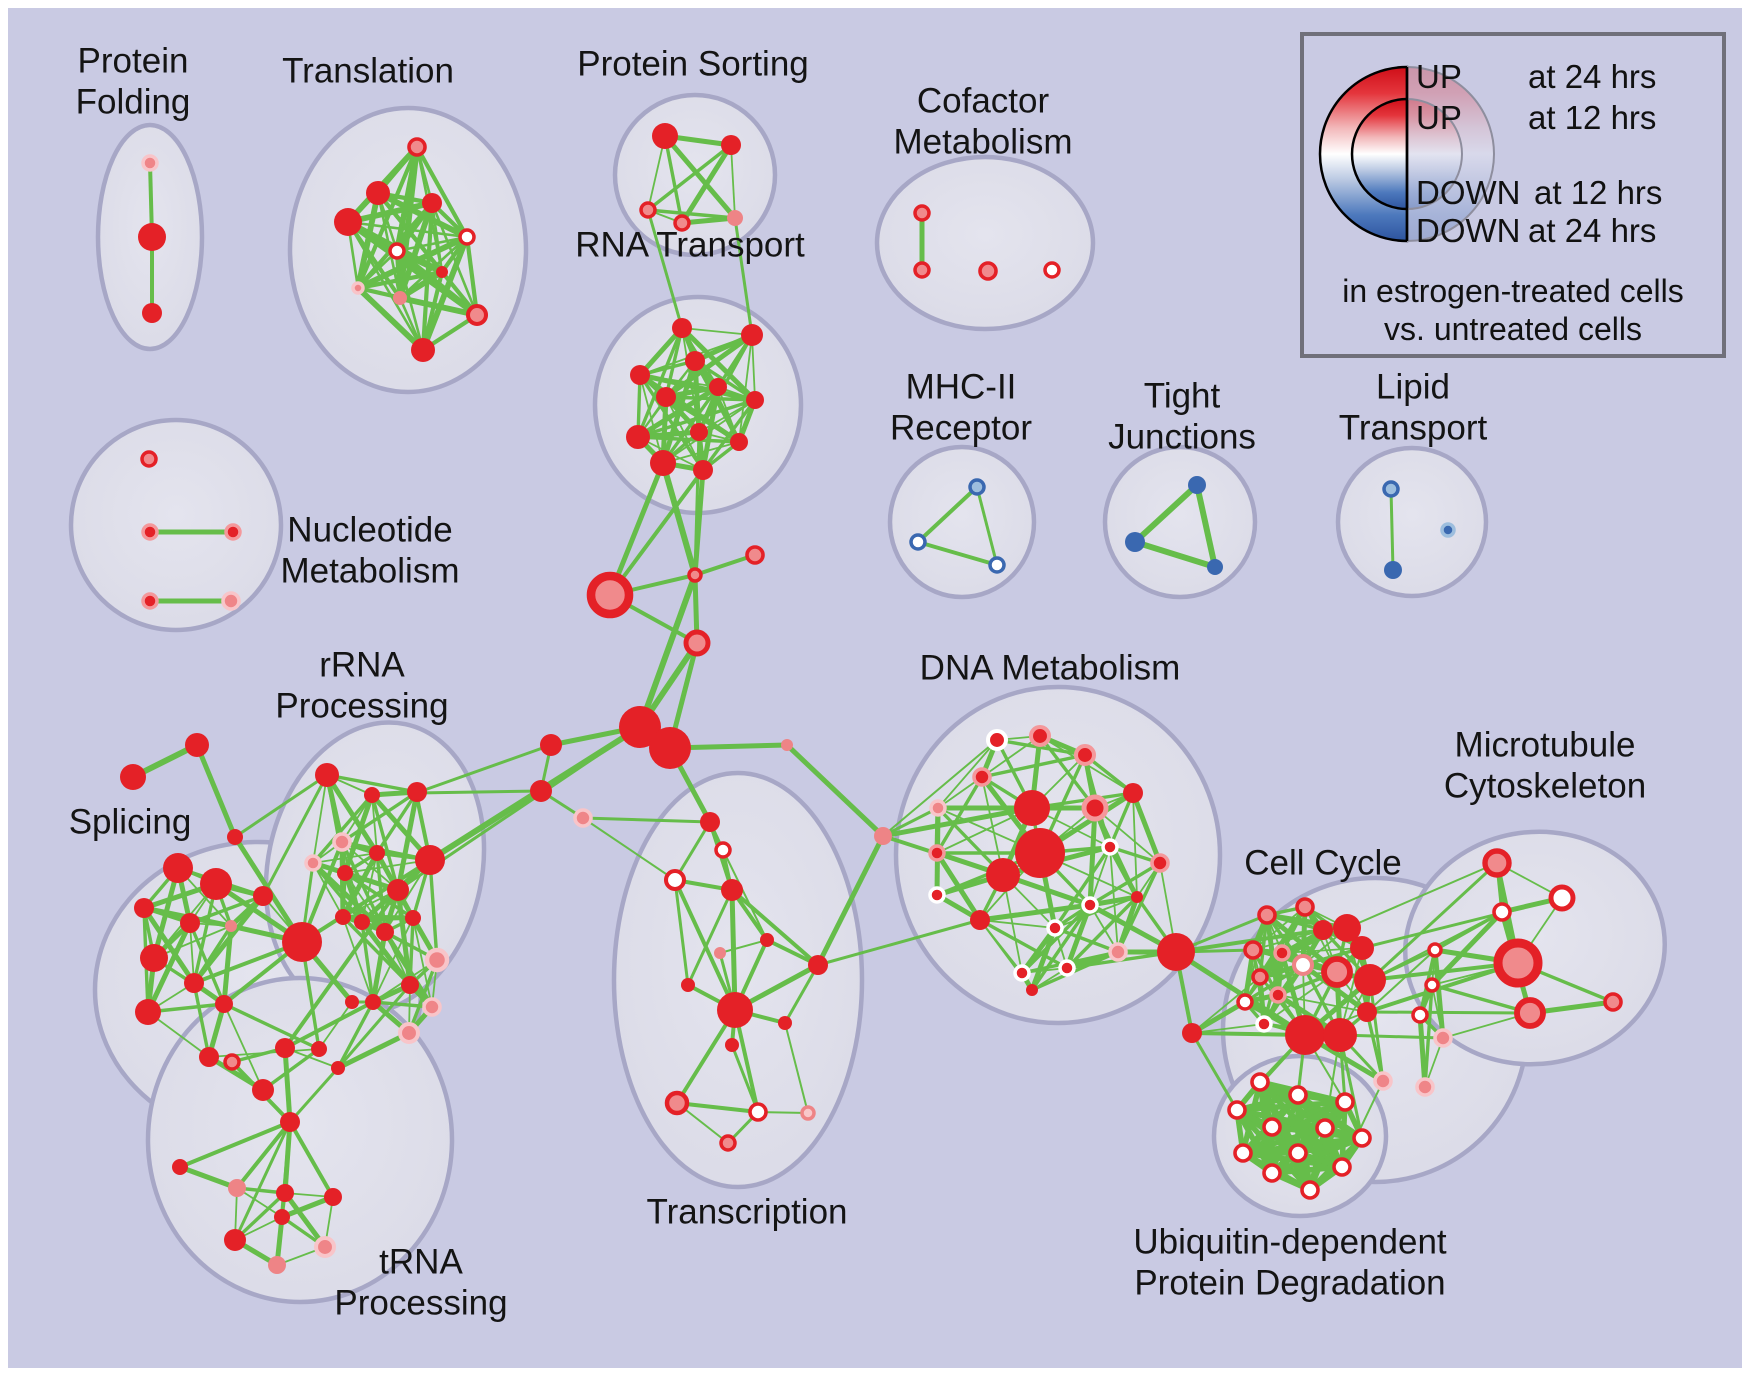 The width and height of the screenshot is (1750, 1376). Describe the element at coordinates (1379, 154) in the screenshot. I see `legend-inner-left-half` at that location.